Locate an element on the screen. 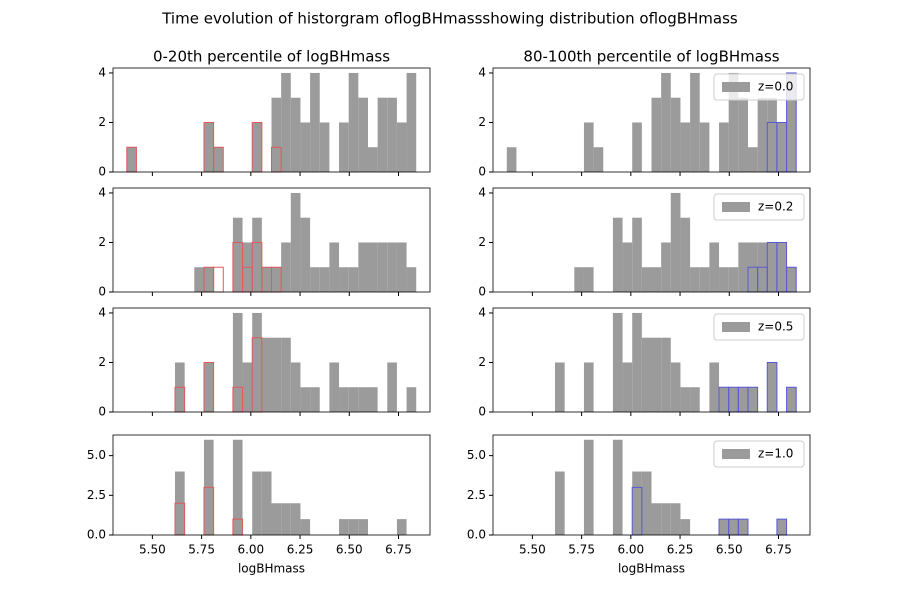  legend-label: z=0.5 is located at coordinates (775, 327).